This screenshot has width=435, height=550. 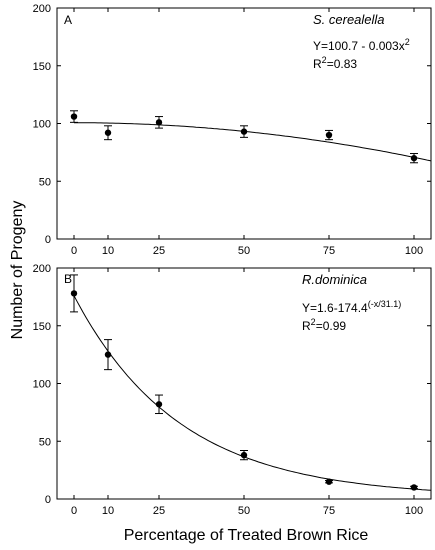 What do you see at coordinates (342, 64) in the screenshot?
I see `panel-a-r2-value: =0.83` at bounding box center [342, 64].